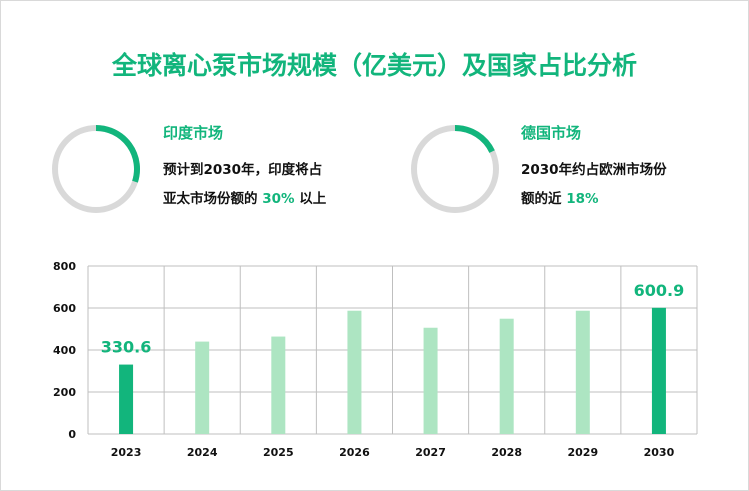 Image resolution: width=749 pixels, height=491 pixels. Describe the element at coordinates (310, 199) in the screenshot. I see `india-line2-suffix: 以上` at that location.